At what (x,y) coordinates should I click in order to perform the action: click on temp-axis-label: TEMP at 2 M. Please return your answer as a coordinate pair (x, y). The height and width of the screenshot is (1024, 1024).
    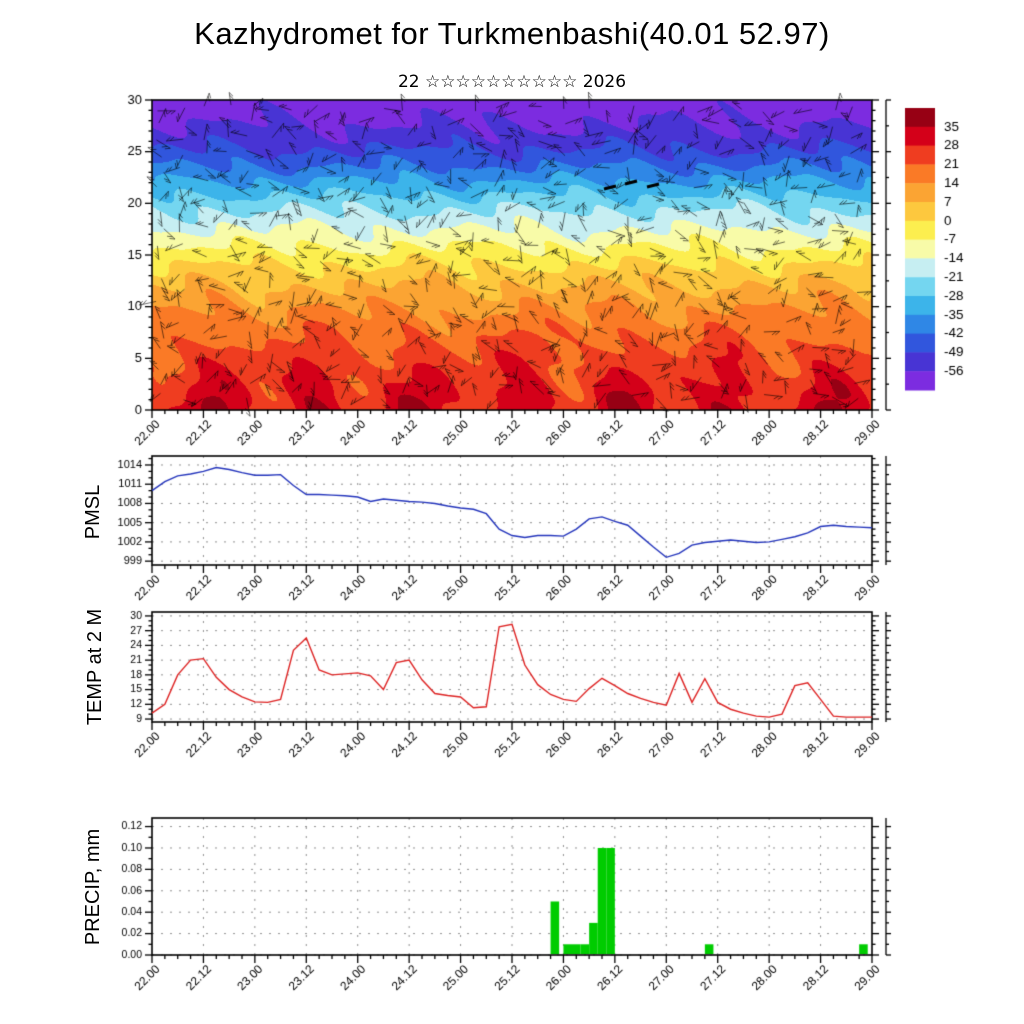
    Looking at the image, I should click on (95, 667).